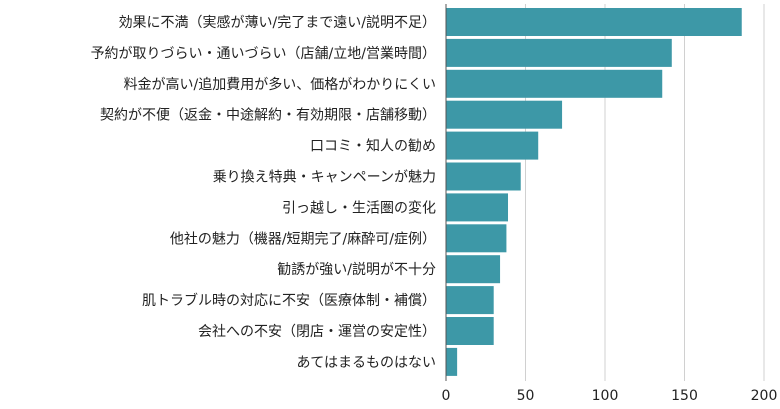 The width and height of the screenshot is (780, 409). Describe the element at coordinates (373, 146) in the screenshot. I see `category-label: 口コミ・知人の勧め` at that location.